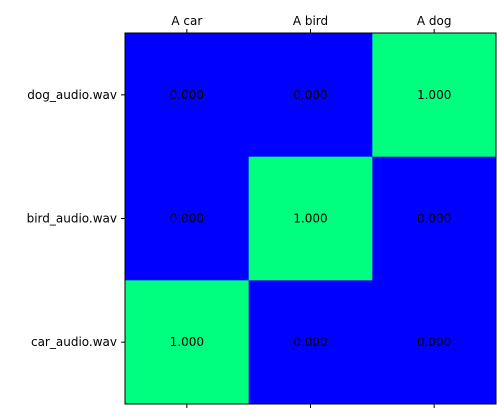 This screenshot has width=504, height=418. I want to click on y-tick-label: dog_audio.wav, so click(72, 95).